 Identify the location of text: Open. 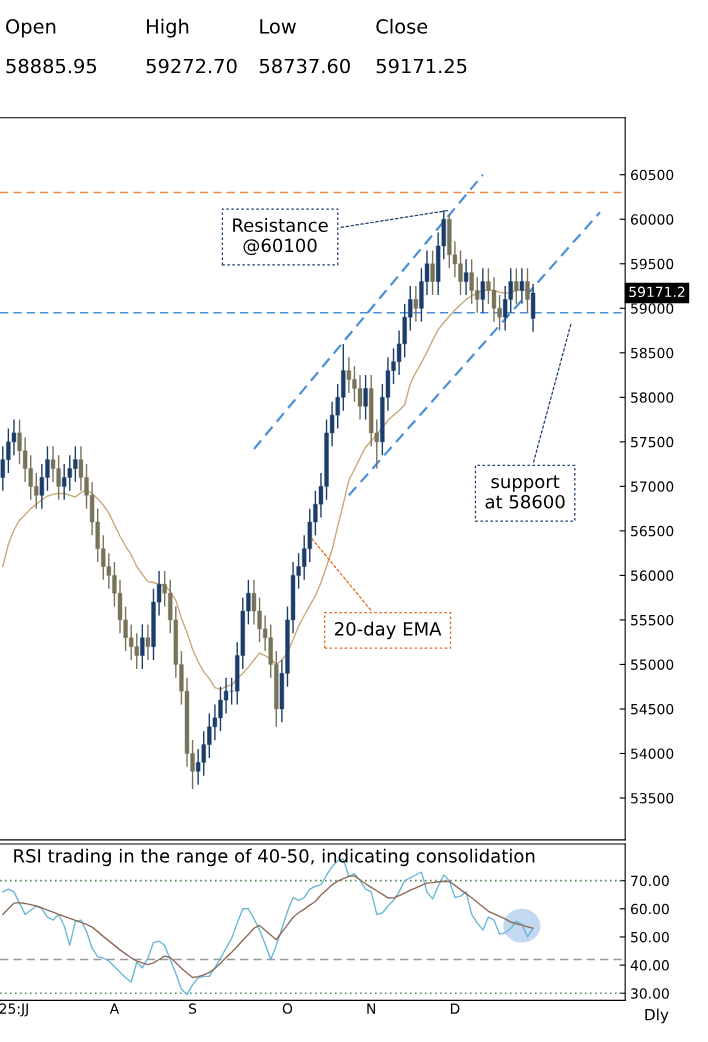
(31, 28).